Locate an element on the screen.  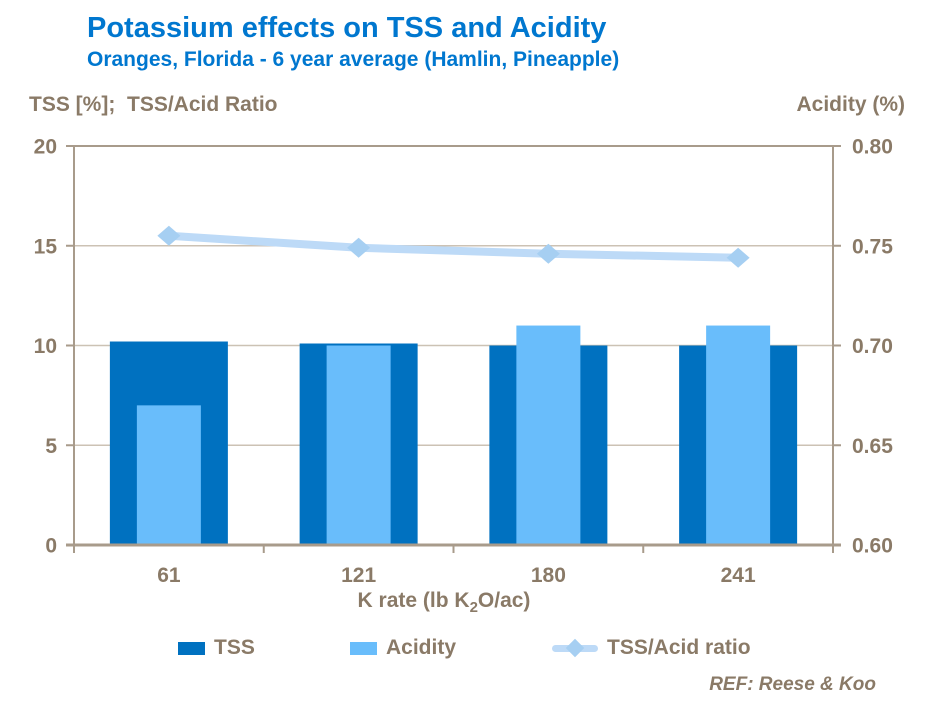
y-axis-right-tick-label: 0.70 is located at coordinates (872, 346).